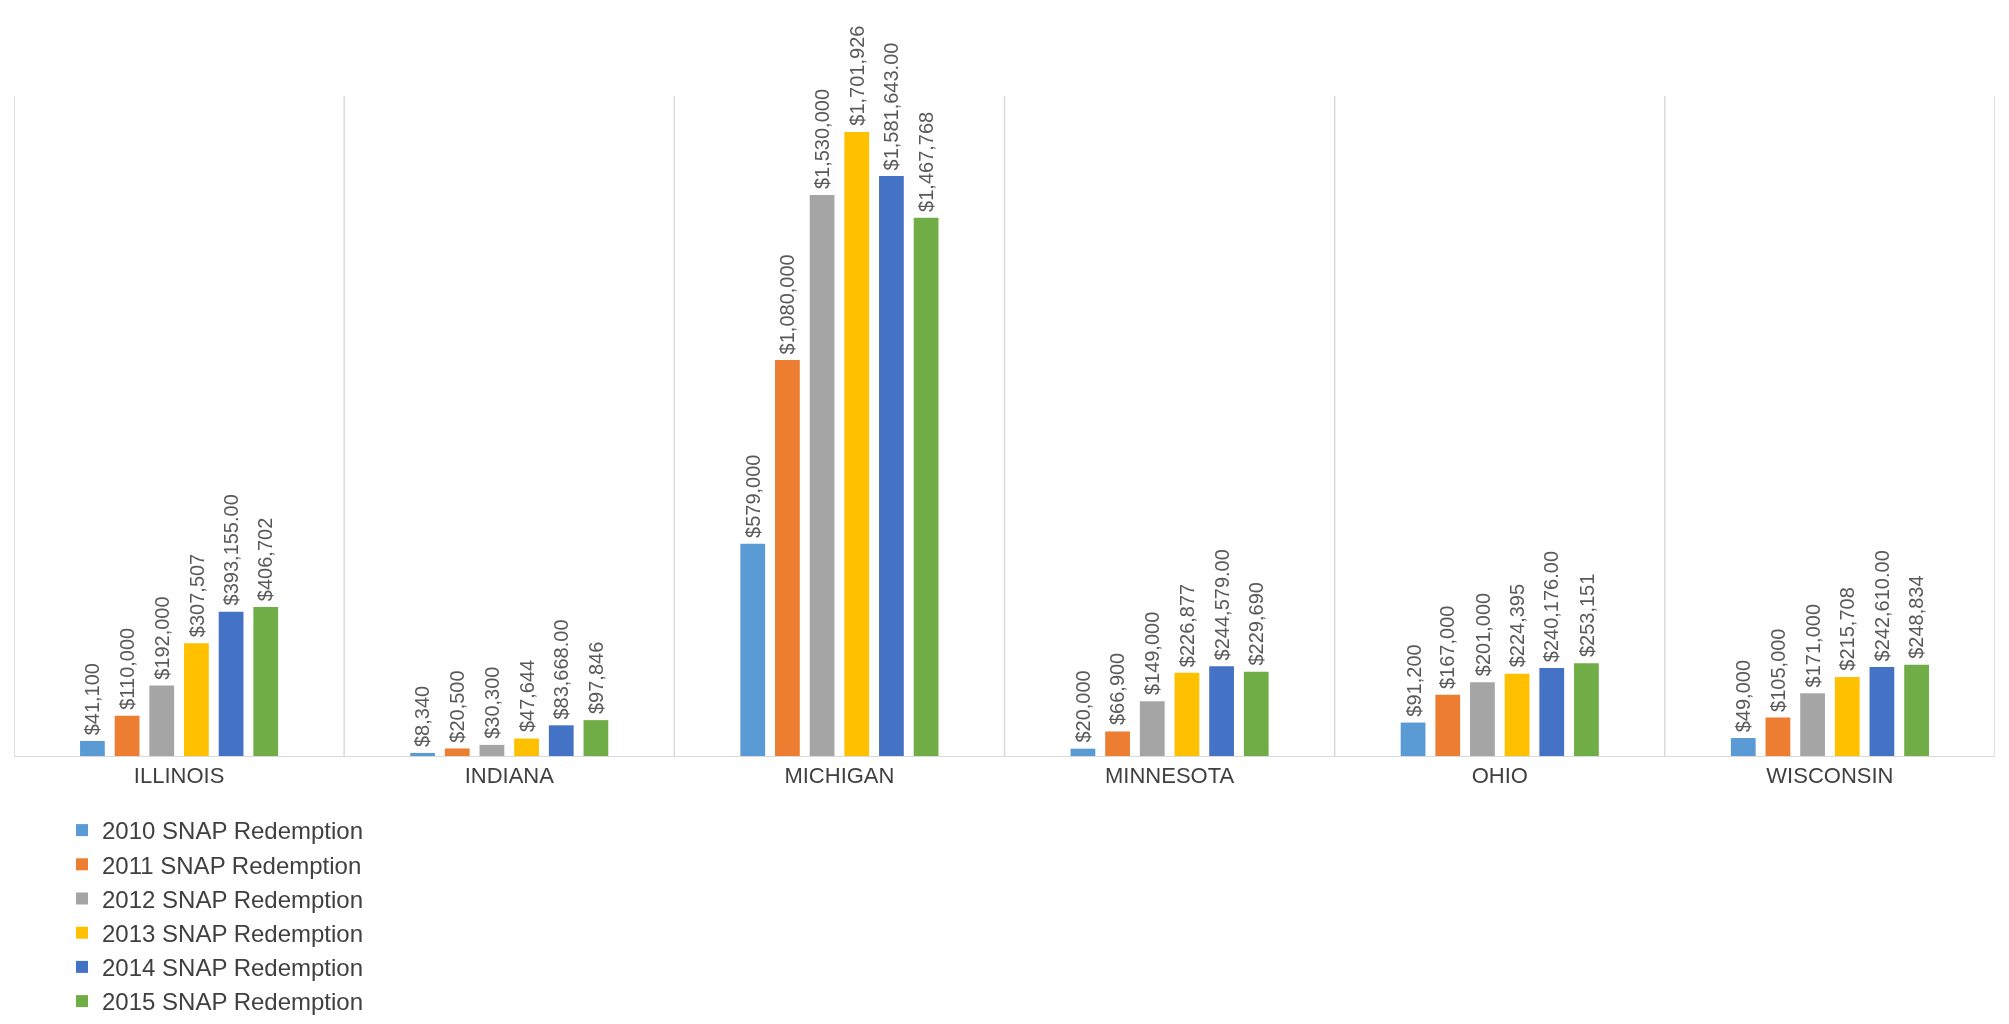  I want to click on data-label: $242,610.00, so click(1882, 606).